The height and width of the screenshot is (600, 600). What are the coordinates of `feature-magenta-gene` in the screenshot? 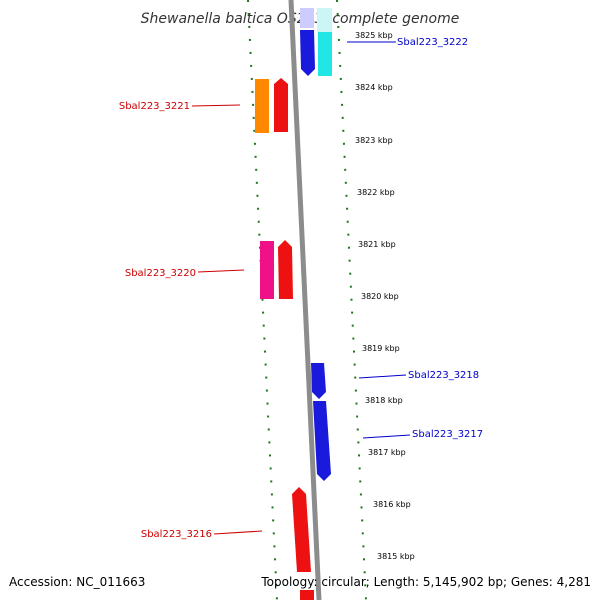 It's located at (267, 270).